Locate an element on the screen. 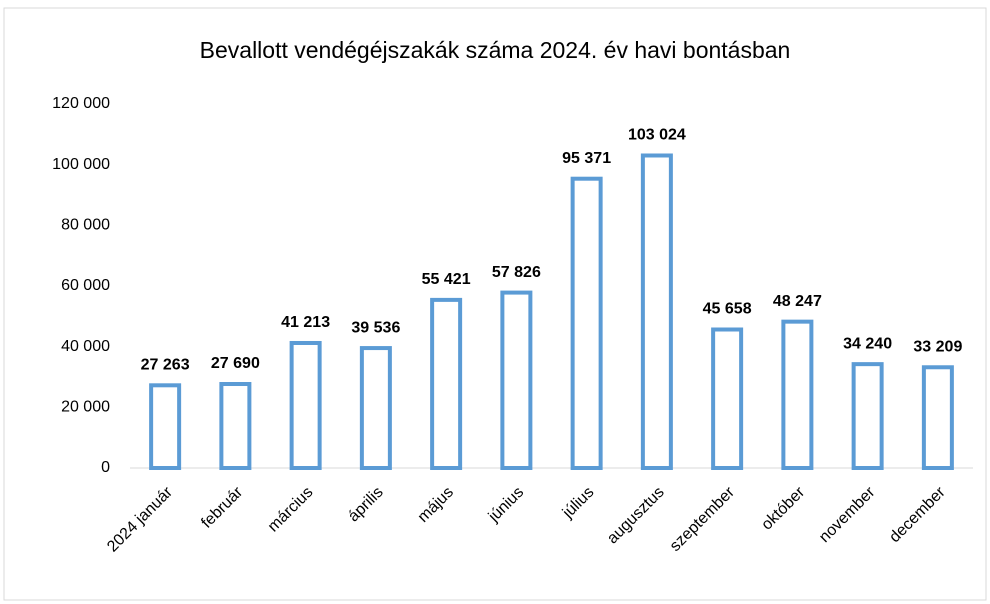 Image resolution: width=990 pixels, height=604 pixels. value-label: 41 213 is located at coordinates (305, 322).